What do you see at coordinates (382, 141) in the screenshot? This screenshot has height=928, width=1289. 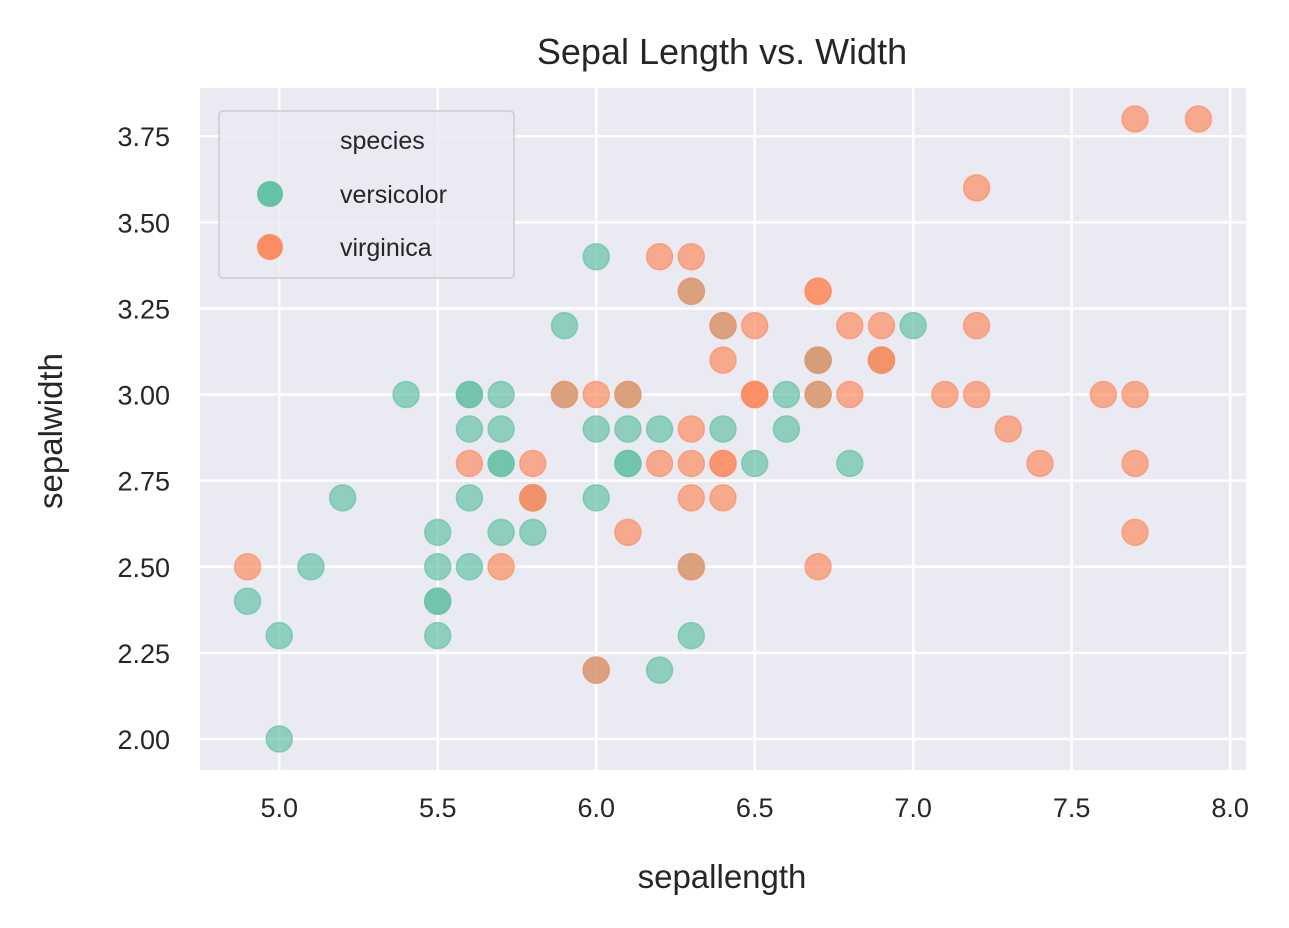 I see `legend-title: species` at bounding box center [382, 141].